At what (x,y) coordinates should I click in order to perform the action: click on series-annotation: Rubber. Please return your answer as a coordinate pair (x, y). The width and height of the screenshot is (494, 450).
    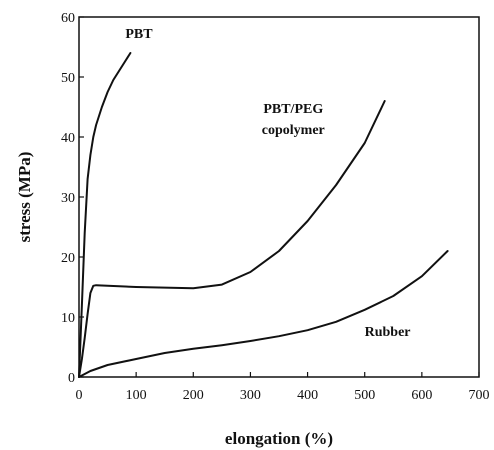
    Looking at the image, I should click on (388, 332).